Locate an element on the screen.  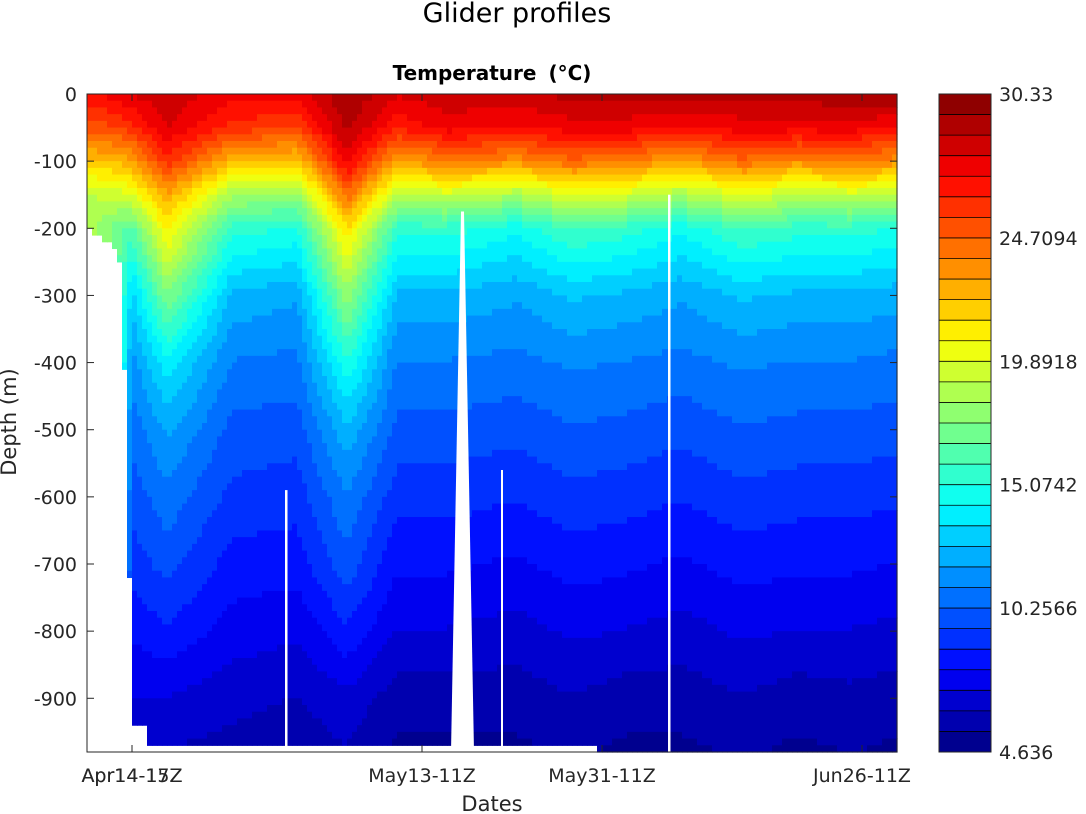
y-tick-label: -400 is located at coordinates (55, 364).